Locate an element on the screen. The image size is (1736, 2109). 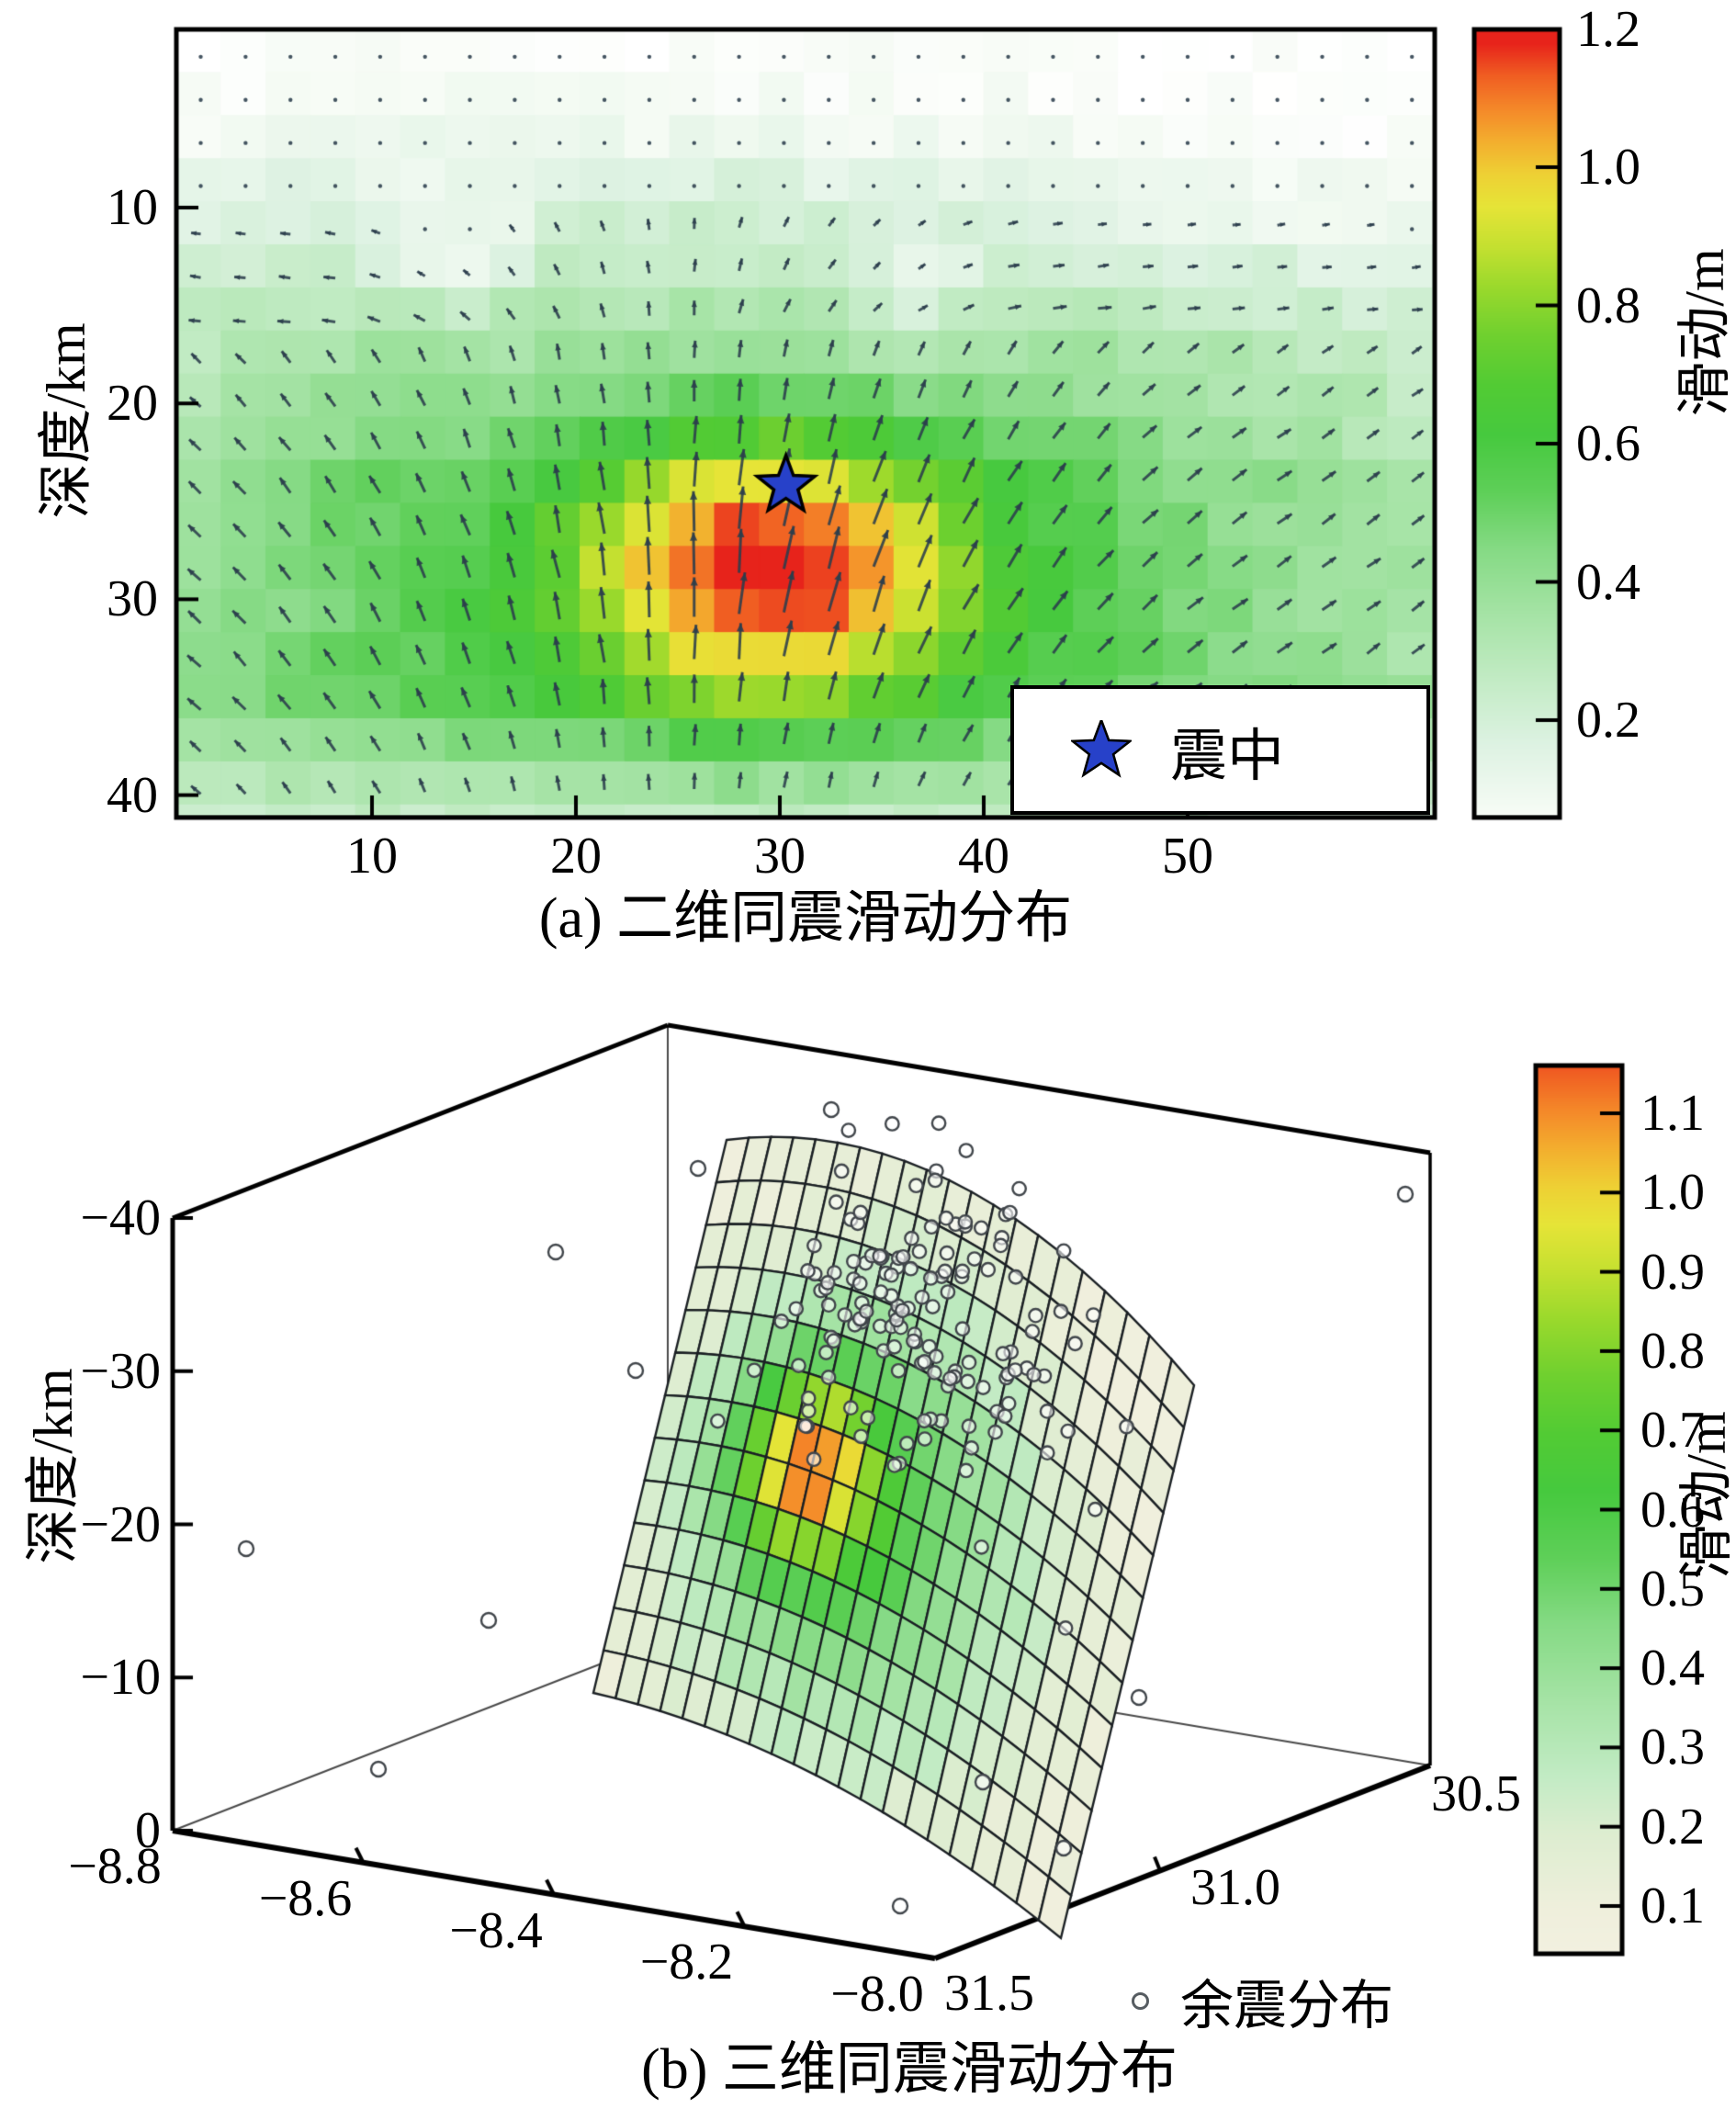
panel-b-aftershock-legend: 余震分布 is located at coordinates (1262, 2000).